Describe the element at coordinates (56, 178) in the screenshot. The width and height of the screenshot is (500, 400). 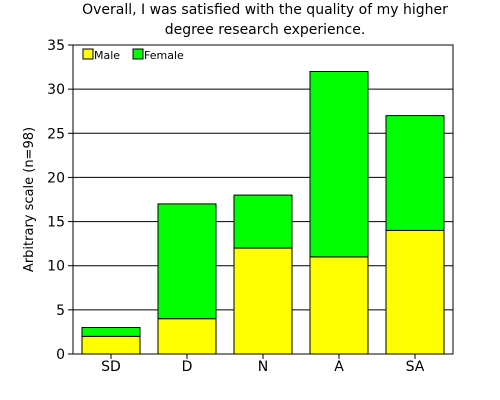
I see `y-tick-label: 20` at that location.